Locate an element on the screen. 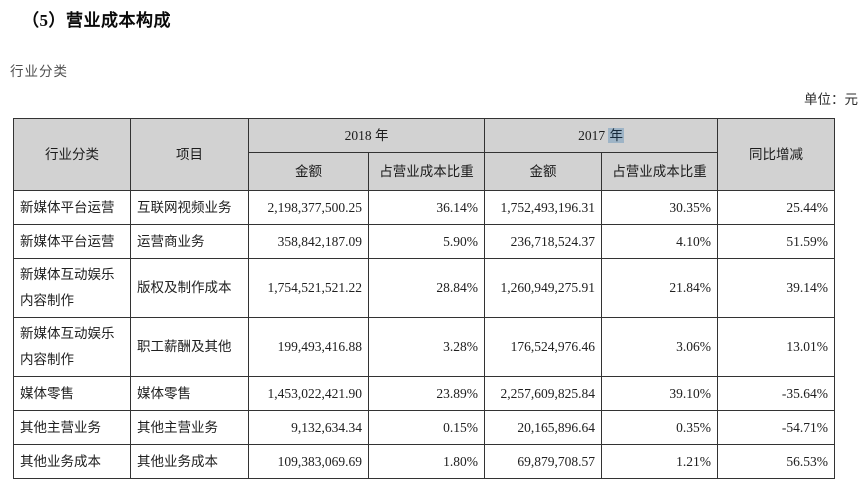 The image size is (866, 500). cell-item: 版权及制作成本 is located at coordinates (189, 288).